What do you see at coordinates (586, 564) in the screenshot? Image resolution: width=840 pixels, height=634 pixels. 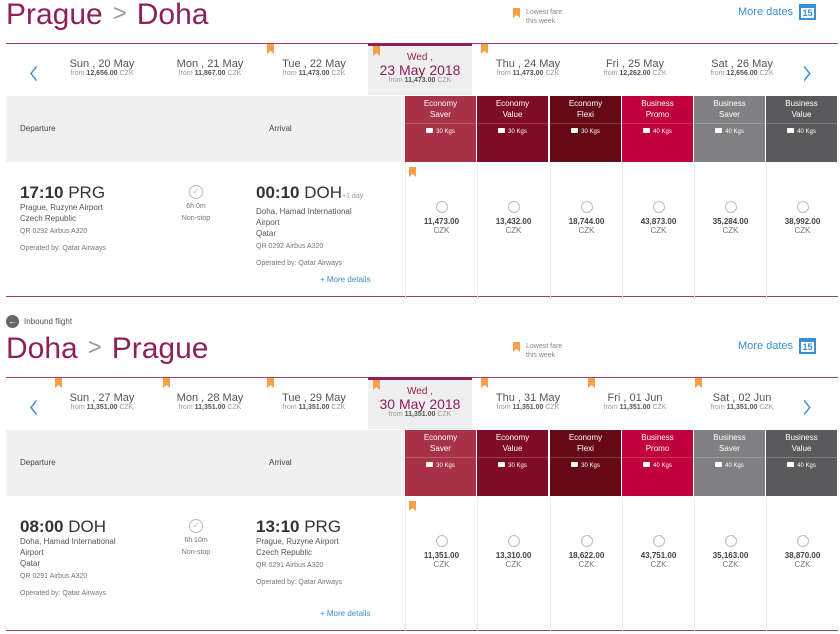 I see `fare-option: 18,622.00 CZK` at bounding box center [586, 564].